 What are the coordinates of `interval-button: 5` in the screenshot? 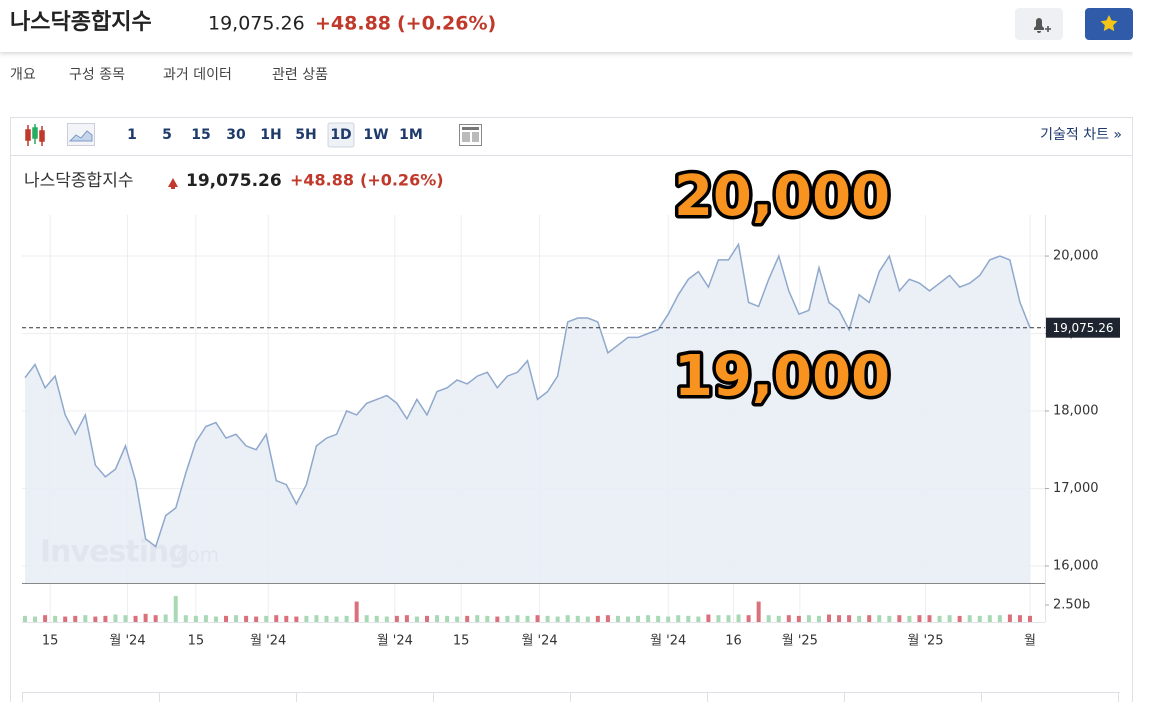 It's located at (167, 135).